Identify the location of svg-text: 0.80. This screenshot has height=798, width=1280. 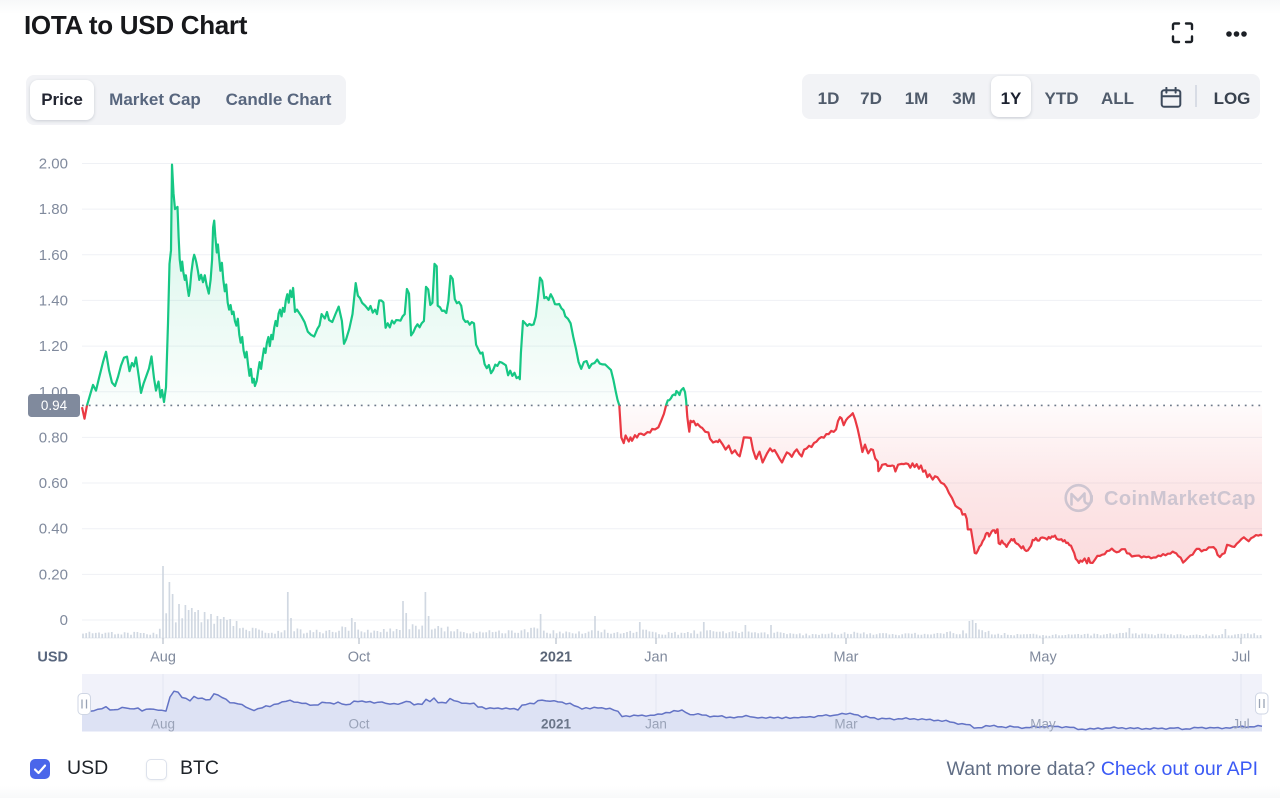
(53, 437).